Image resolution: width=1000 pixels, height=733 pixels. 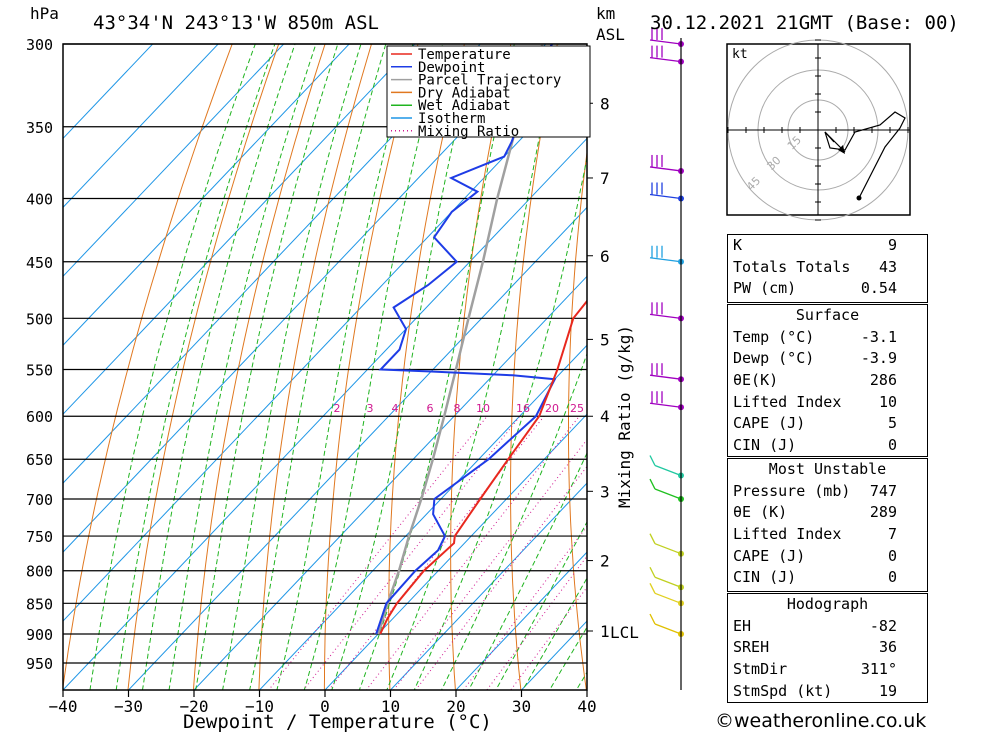 What do you see at coordinates (765, 288) in the screenshot?
I see `index-row-label: PW (cm)` at bounding box center [765, 288].